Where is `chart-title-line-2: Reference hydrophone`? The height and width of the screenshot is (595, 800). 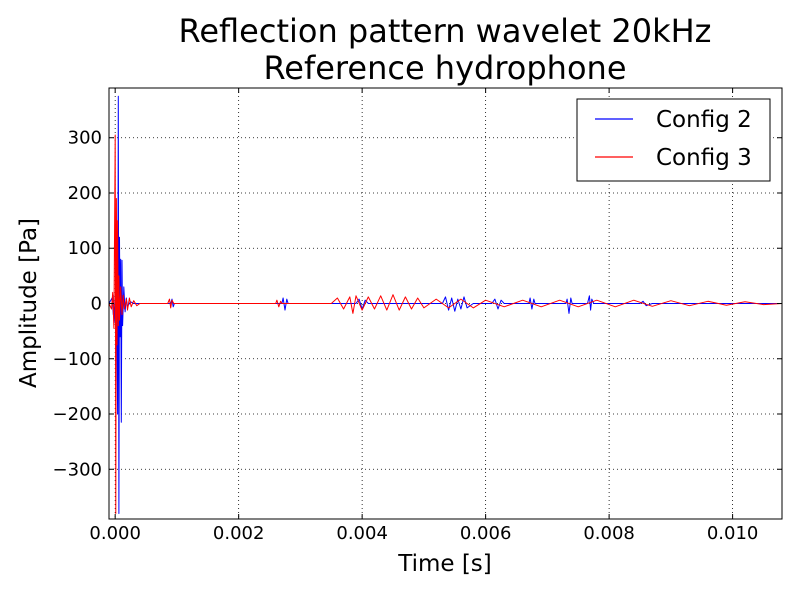
chart-title-line-2: Reference hydrophone is located at coordinates (444, 68).